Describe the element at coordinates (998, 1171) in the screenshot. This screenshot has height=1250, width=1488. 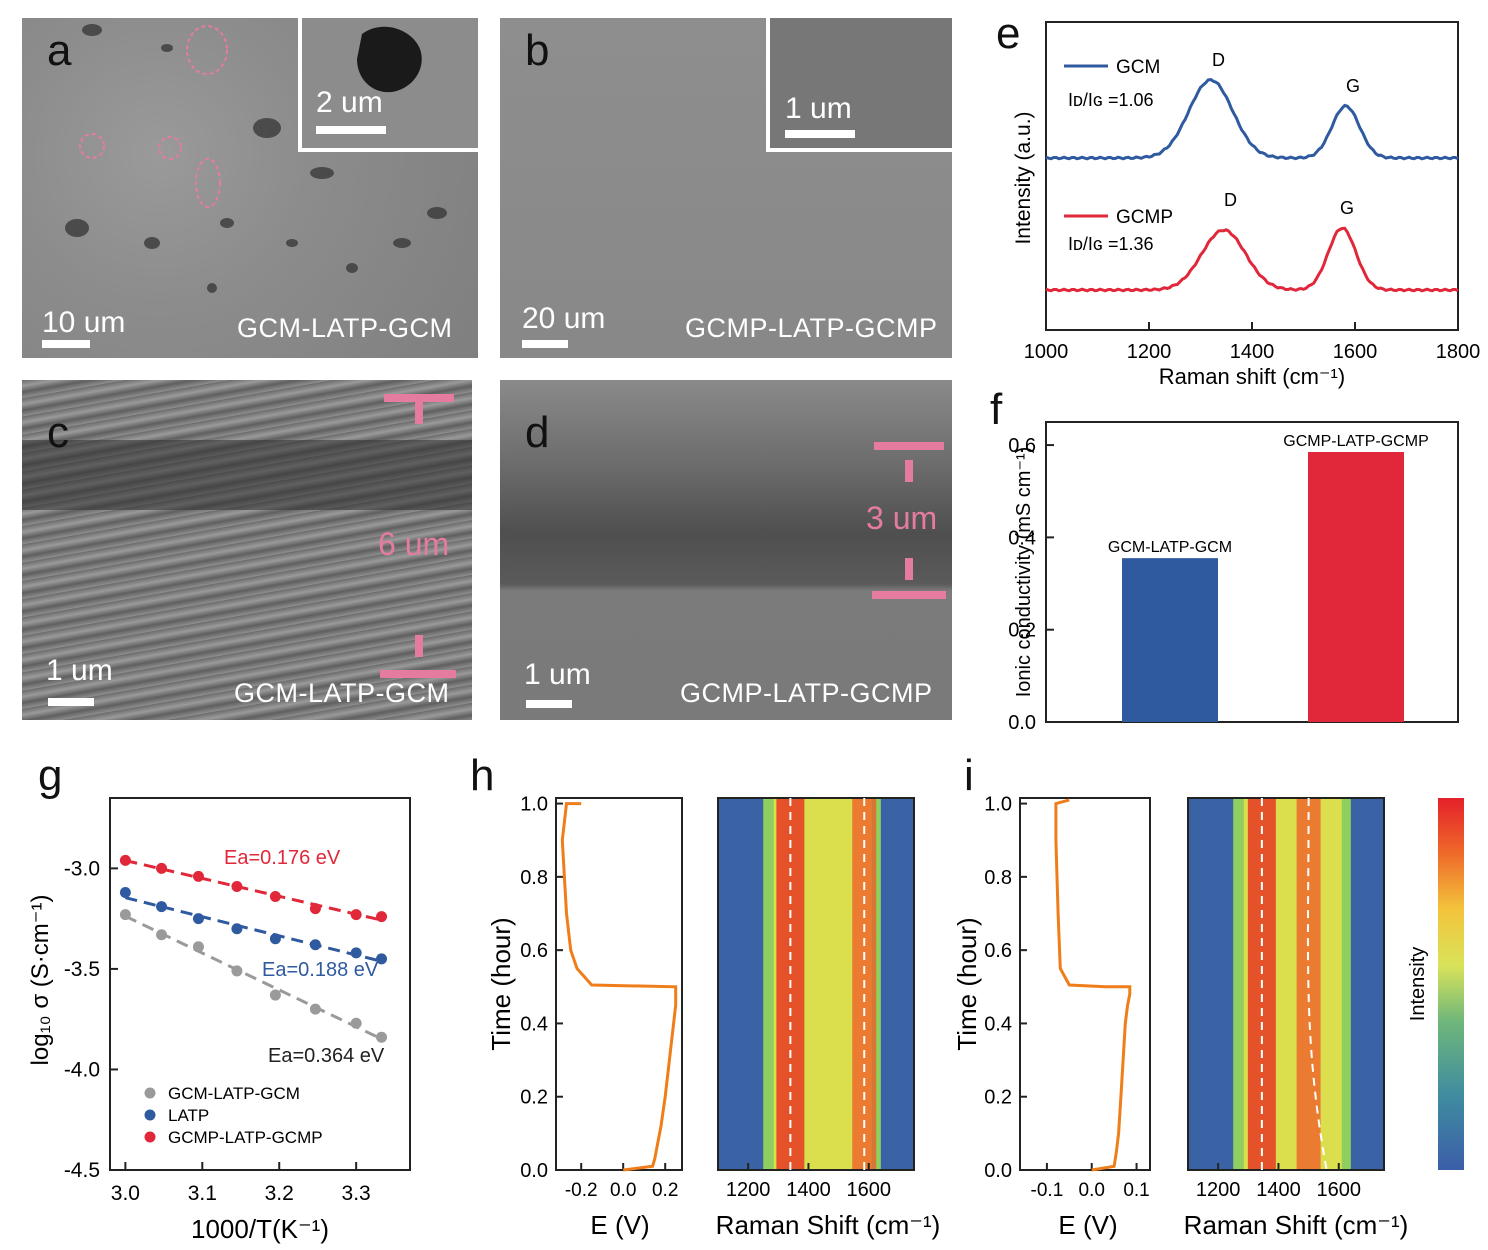
I see `y-tick-label: 0.0` at that location.